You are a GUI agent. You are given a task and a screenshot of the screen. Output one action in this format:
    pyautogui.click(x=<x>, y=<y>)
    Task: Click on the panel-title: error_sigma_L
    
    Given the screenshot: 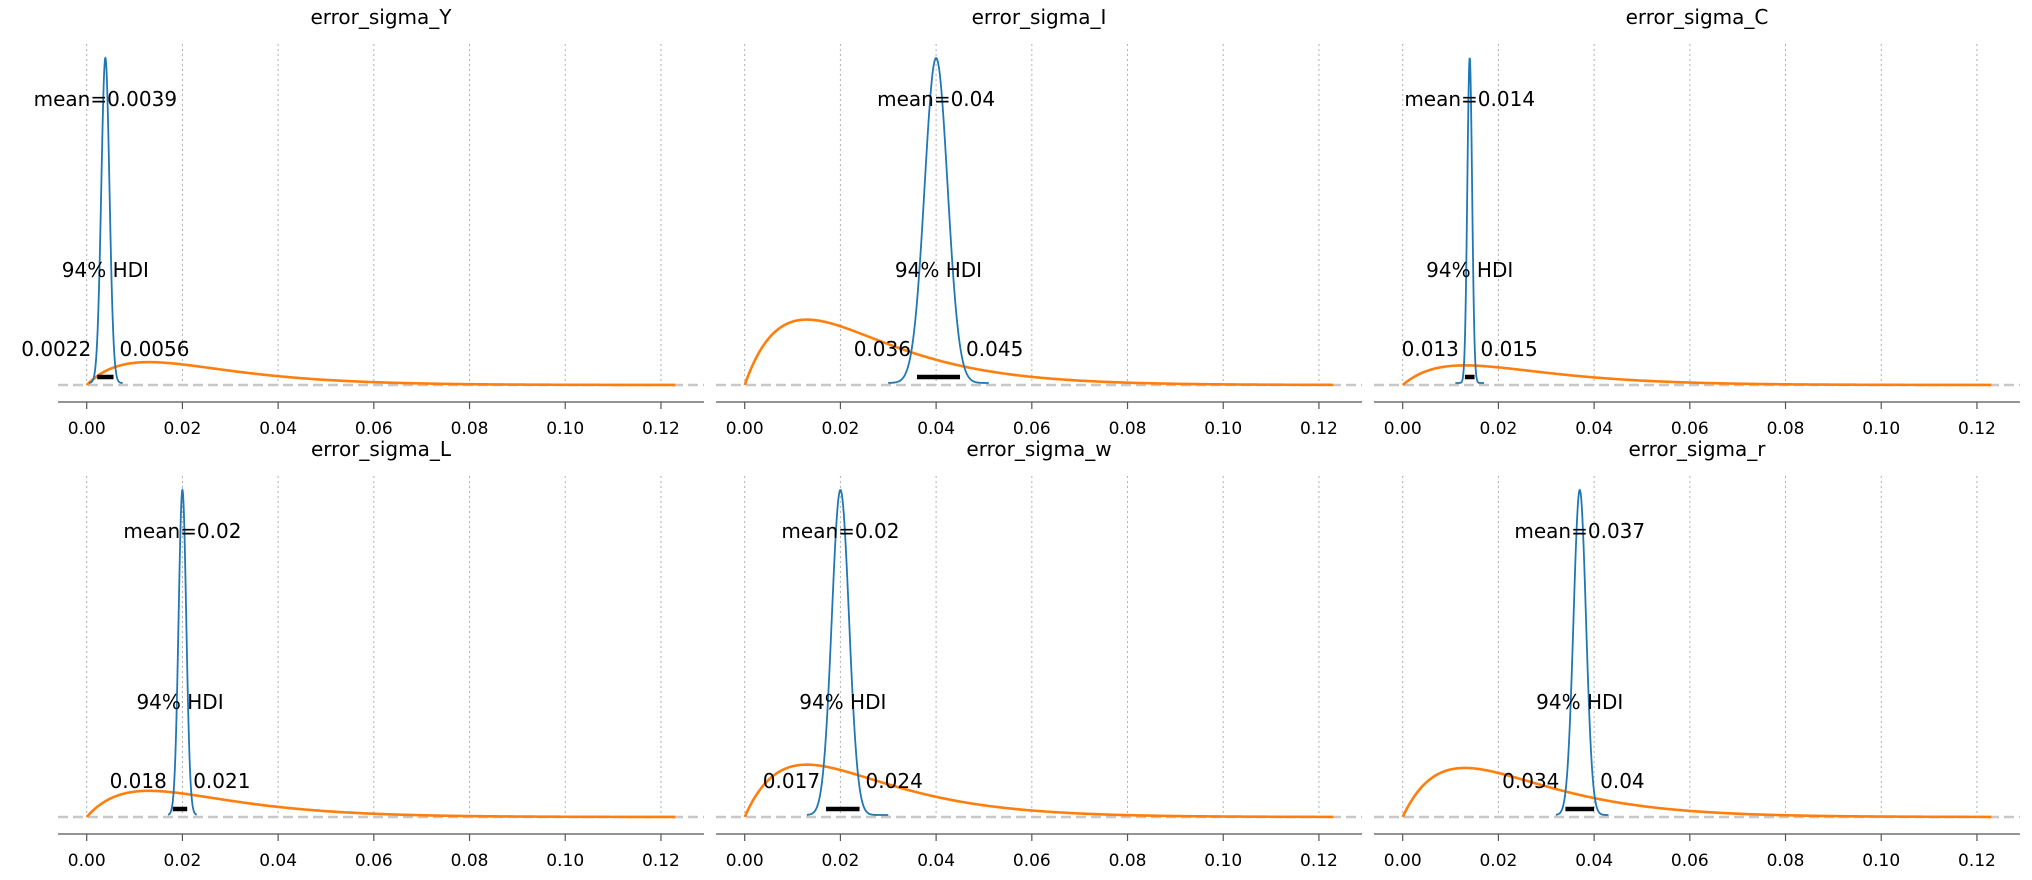 What is the action you would take?
    pyautogui.click(x=381, y=449)
    